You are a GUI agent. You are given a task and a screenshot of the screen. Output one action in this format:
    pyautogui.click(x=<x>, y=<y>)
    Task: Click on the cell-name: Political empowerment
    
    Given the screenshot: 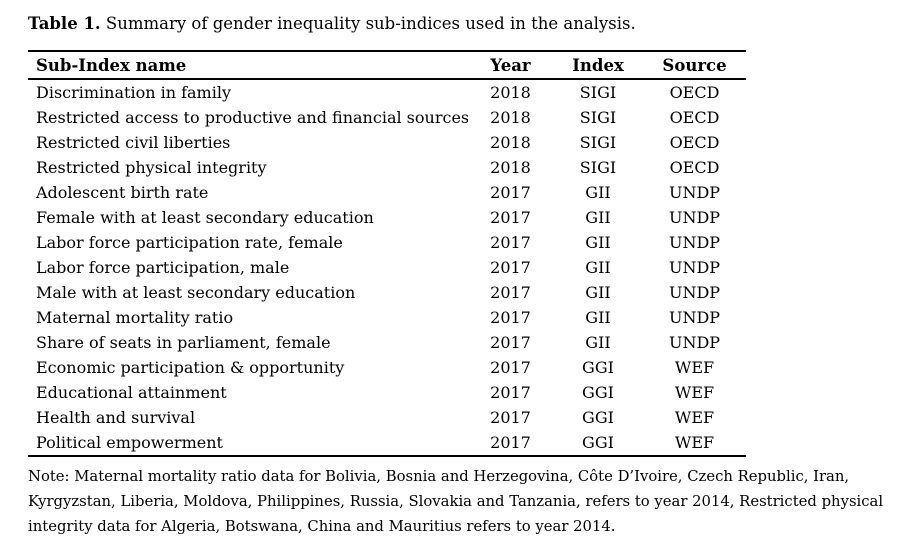 What is the action you would take?
    pyautogui.click(x=129, y=442)
    